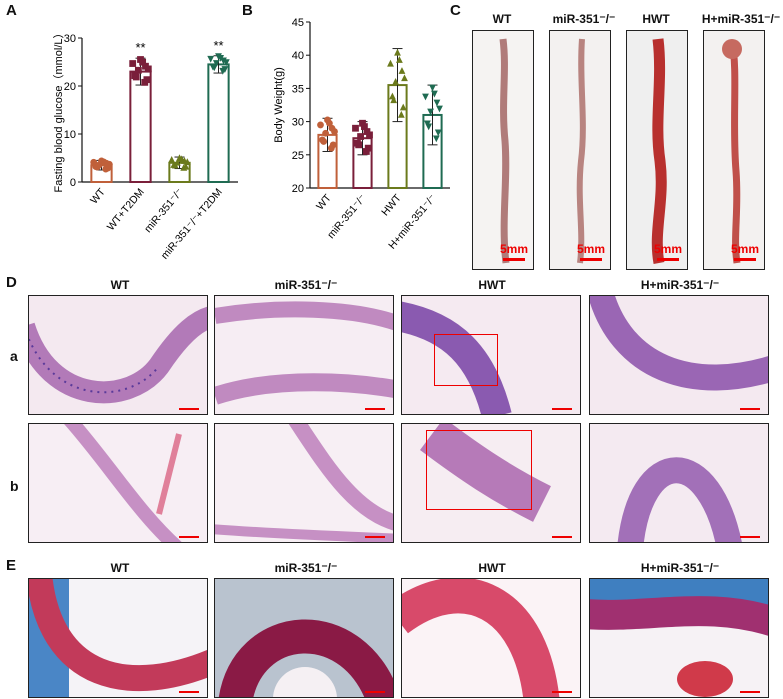 Image resolution: width=783 pixels, height=699 pixels. I want to click on c-scalebar-hwt, so click(668, 259).